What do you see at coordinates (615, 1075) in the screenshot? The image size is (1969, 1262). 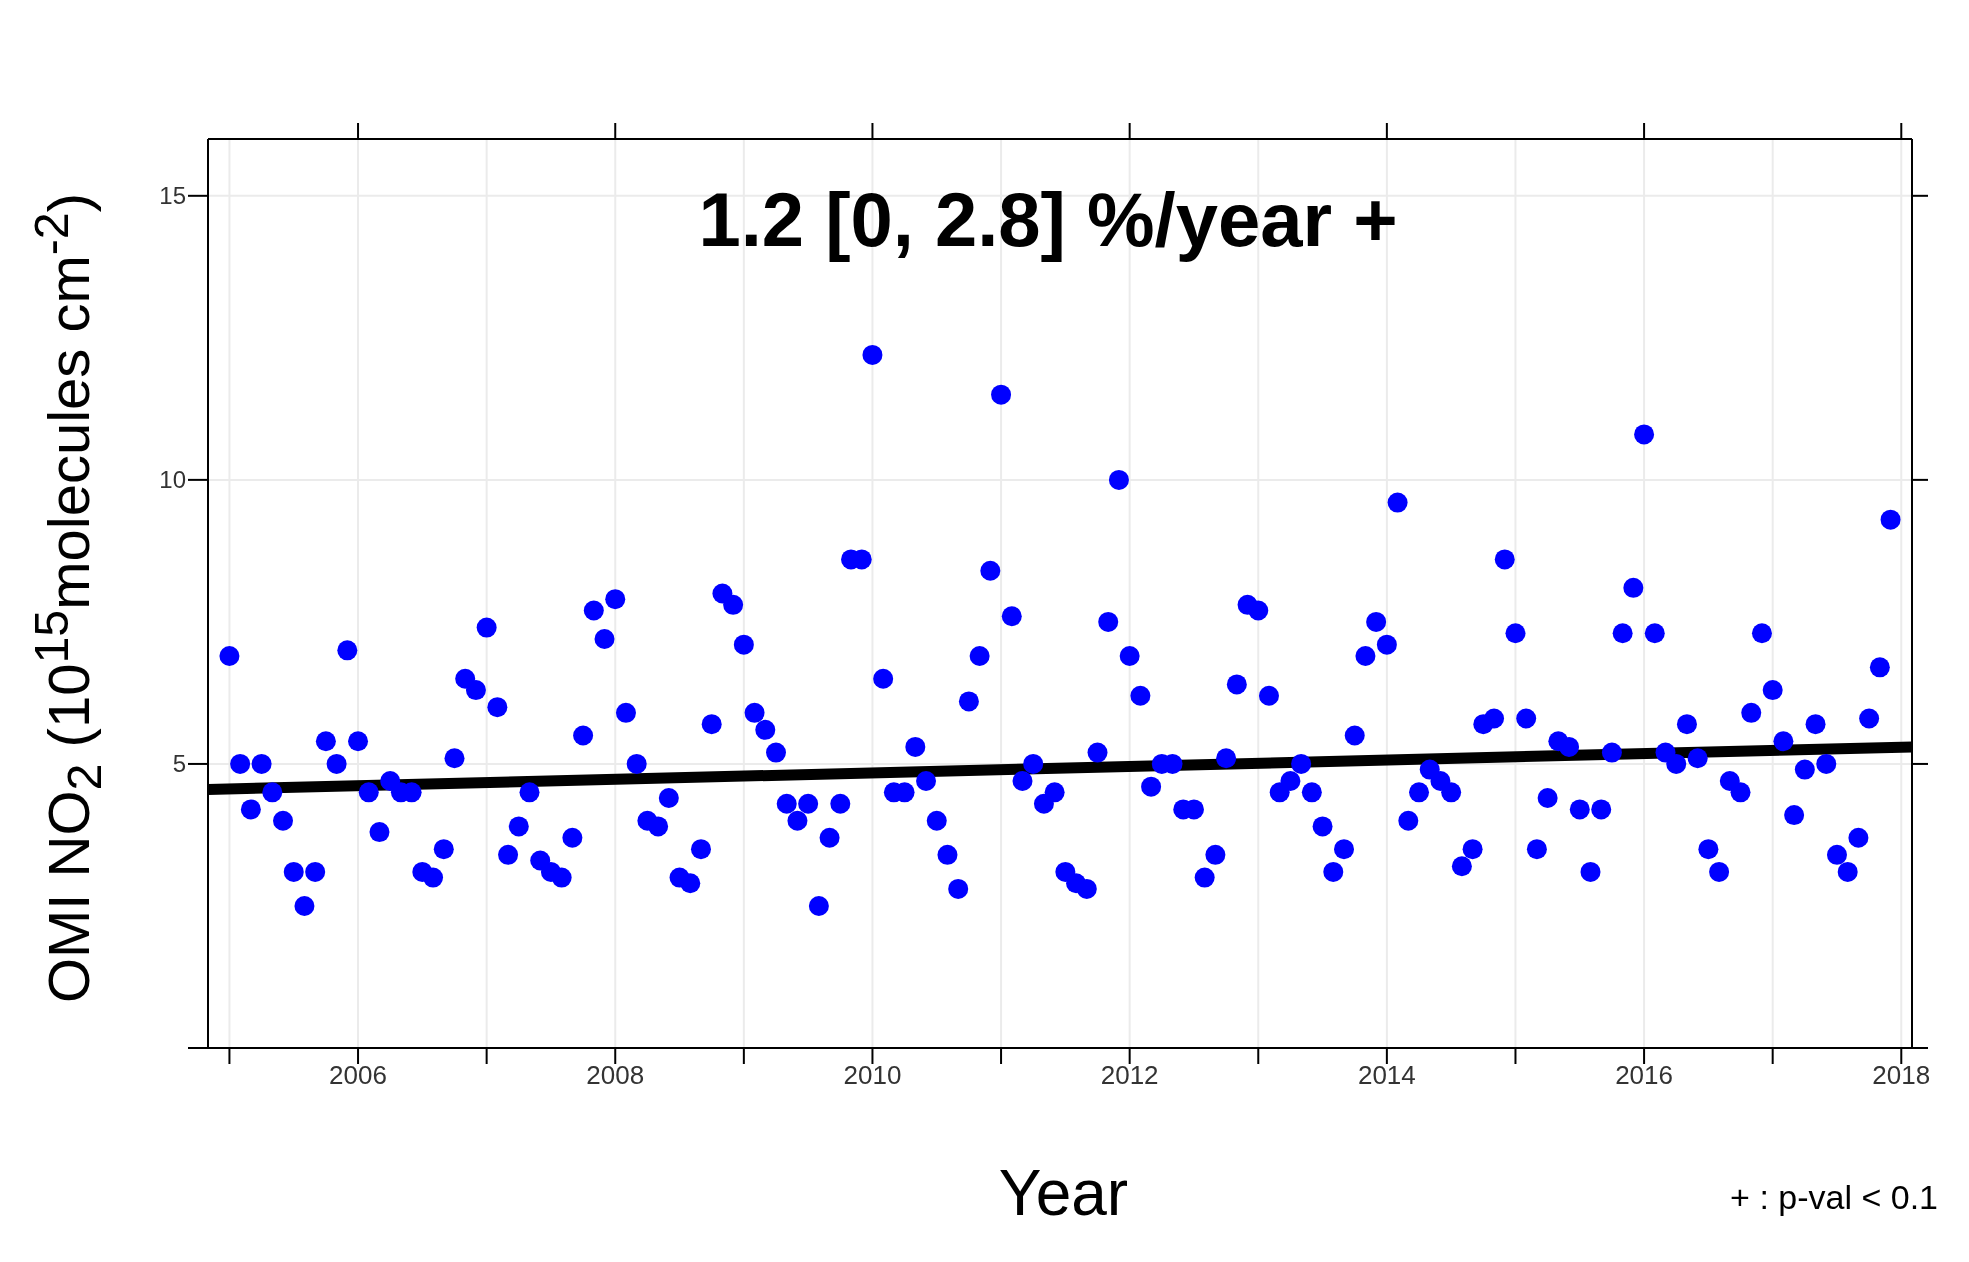 I see `x-tick-label: 2008` at bounding box center [615, 1075].